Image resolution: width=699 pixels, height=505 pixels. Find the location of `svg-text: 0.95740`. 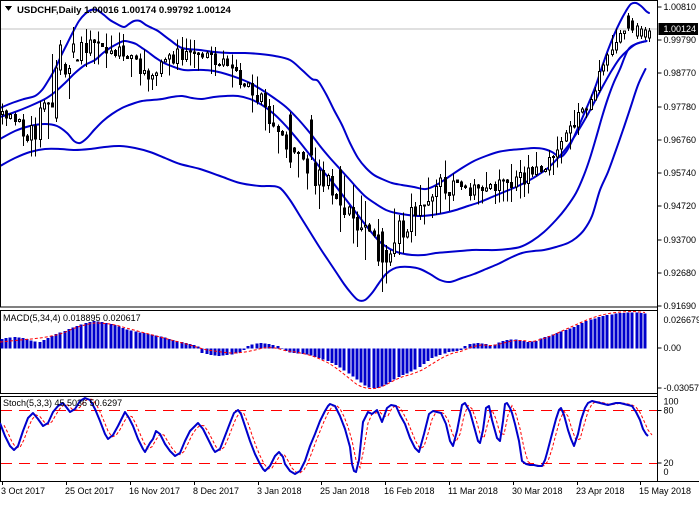

svg-text: 0.95740 is located at coordinates (680, 173).